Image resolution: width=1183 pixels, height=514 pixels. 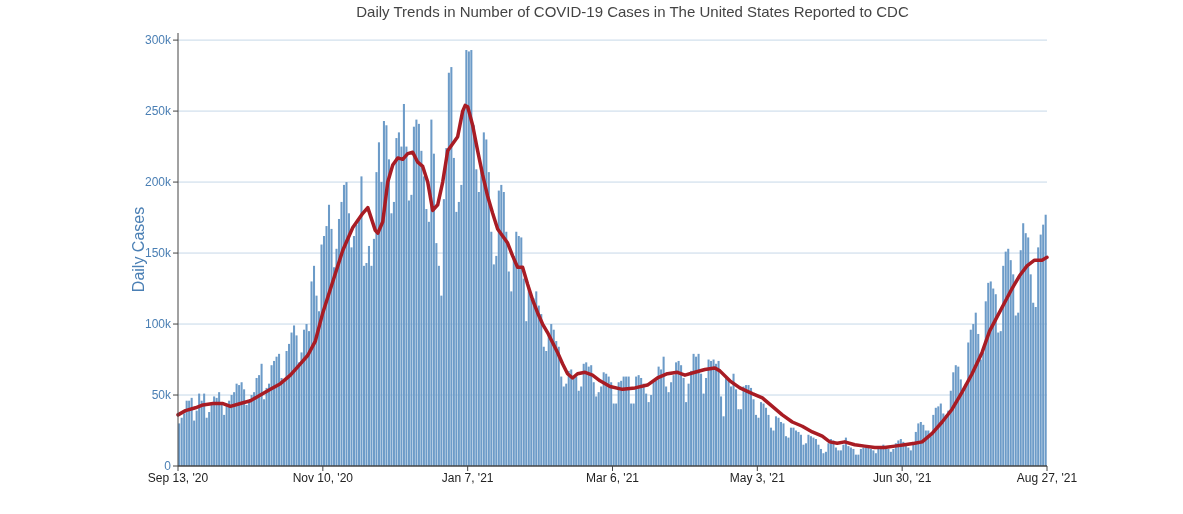 I want to click on x-tick-label: Jun 30, '21, so click(x=902, y=478).